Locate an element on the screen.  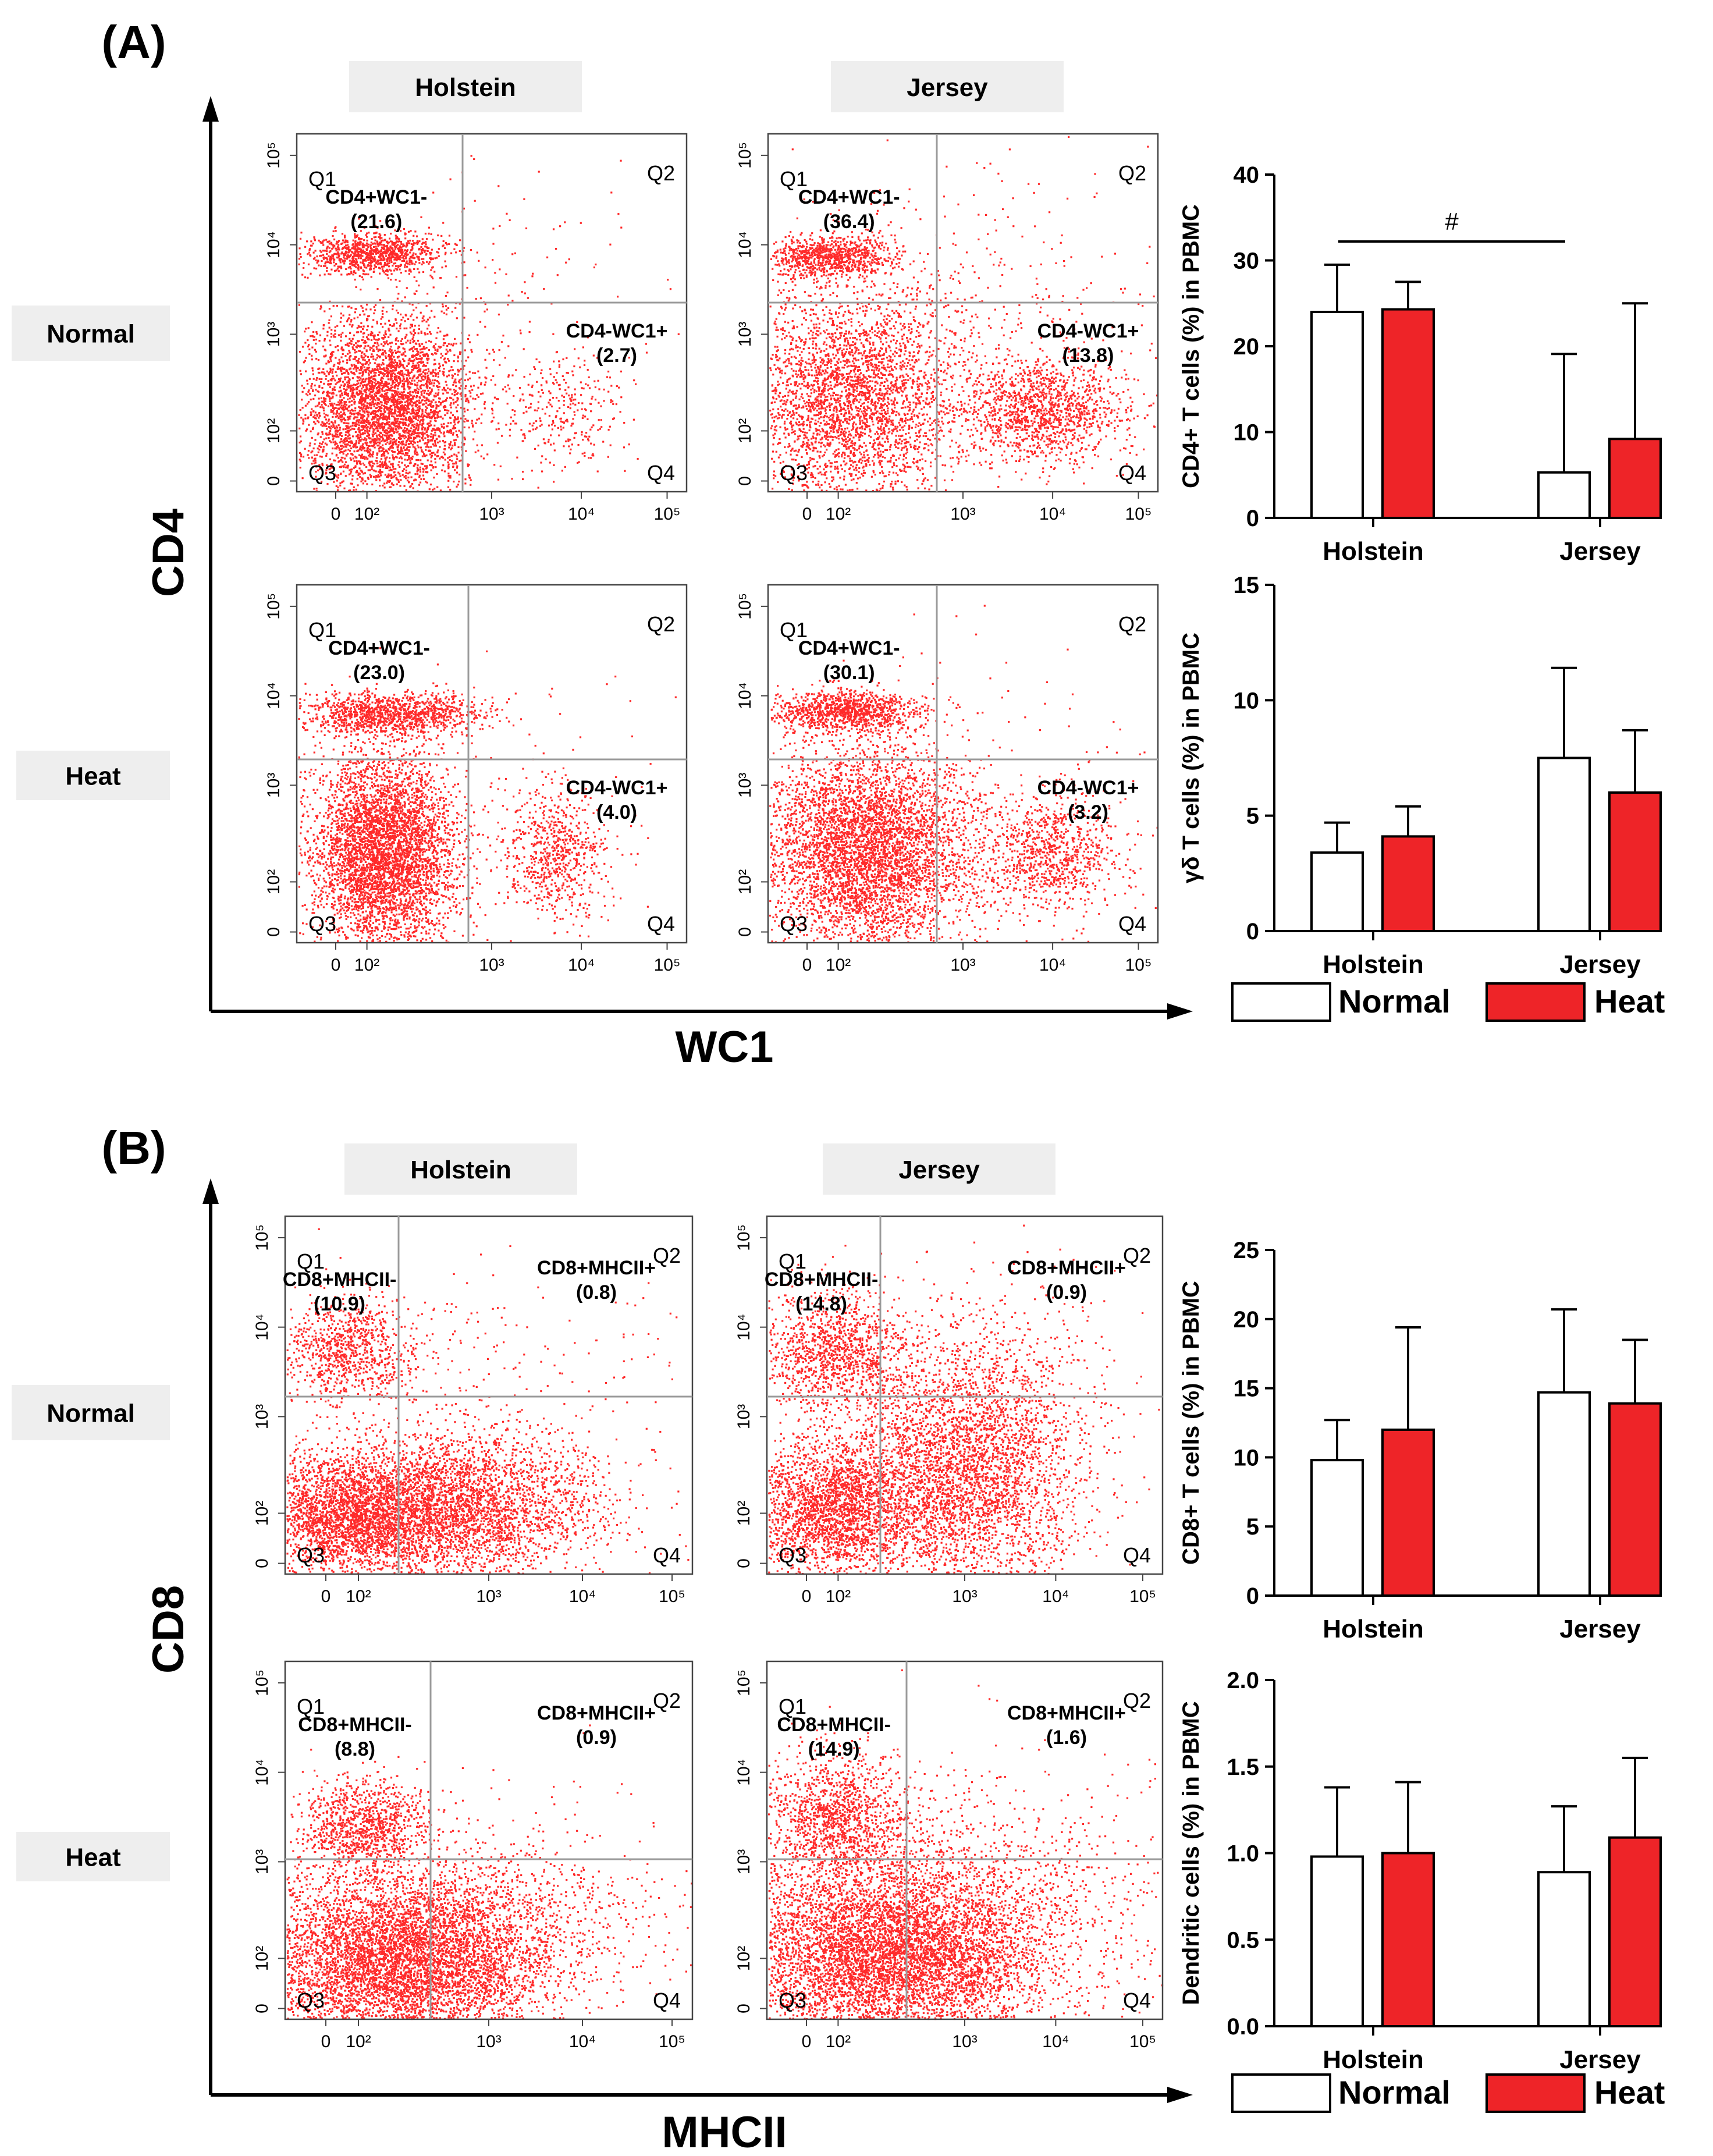
legend-heat-label: Heat is located at coordinates (1629, 1002).